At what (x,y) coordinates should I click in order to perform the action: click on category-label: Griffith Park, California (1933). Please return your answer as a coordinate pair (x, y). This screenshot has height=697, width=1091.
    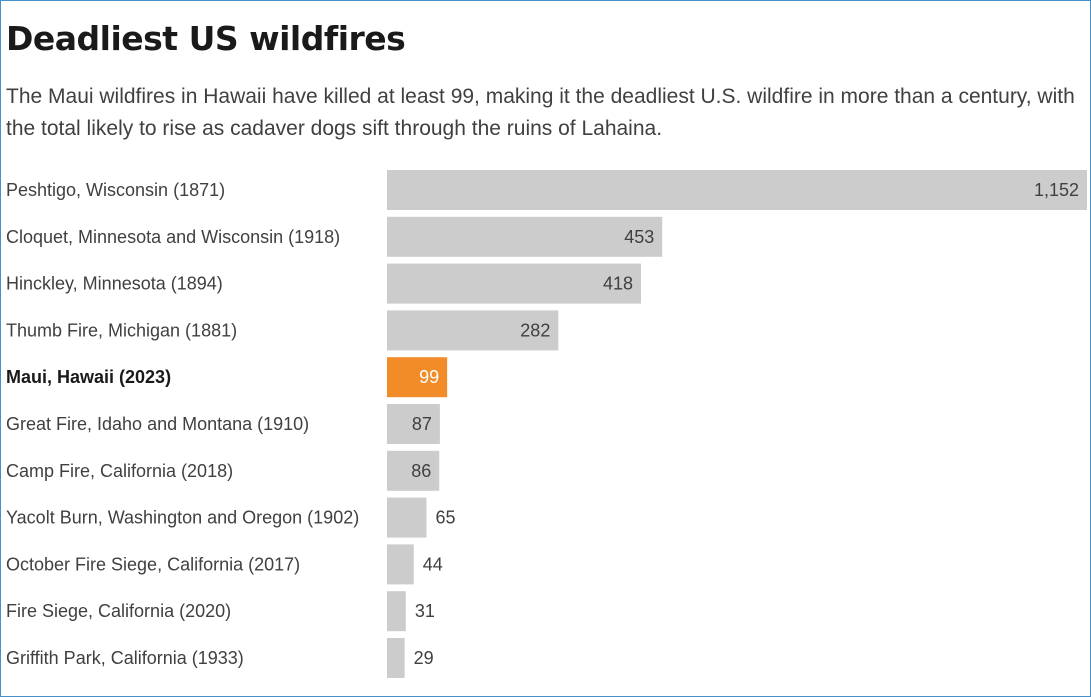
    Looking at the image, I should click on (125, 658).